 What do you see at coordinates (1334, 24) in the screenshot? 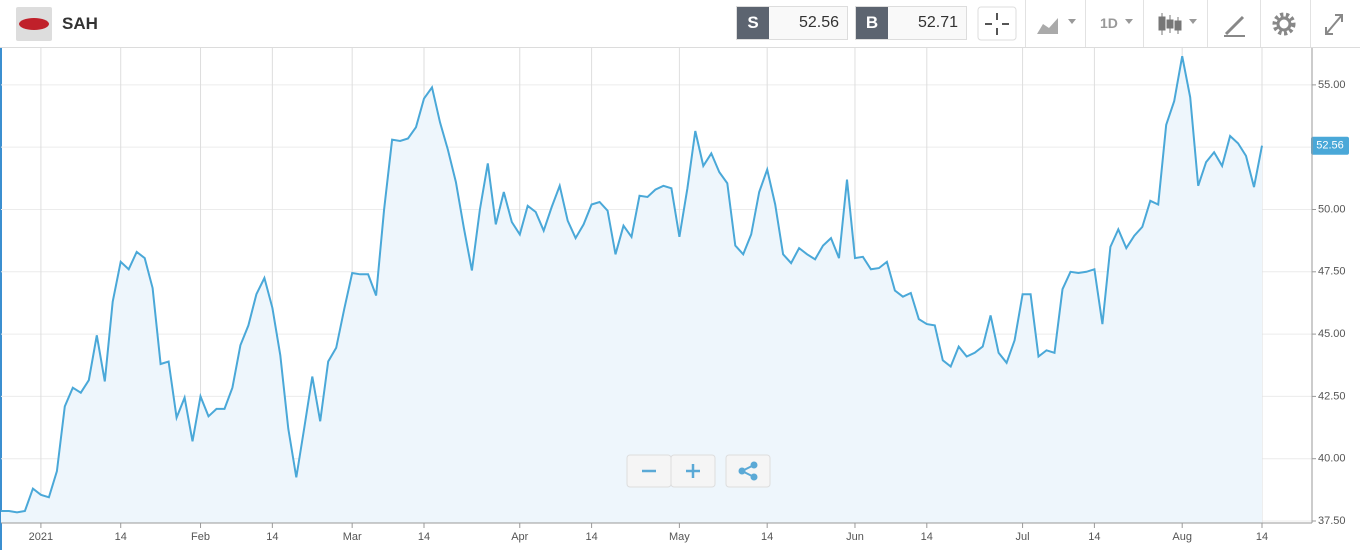
I see `expand-icon` at bounding box center [1334, 24].